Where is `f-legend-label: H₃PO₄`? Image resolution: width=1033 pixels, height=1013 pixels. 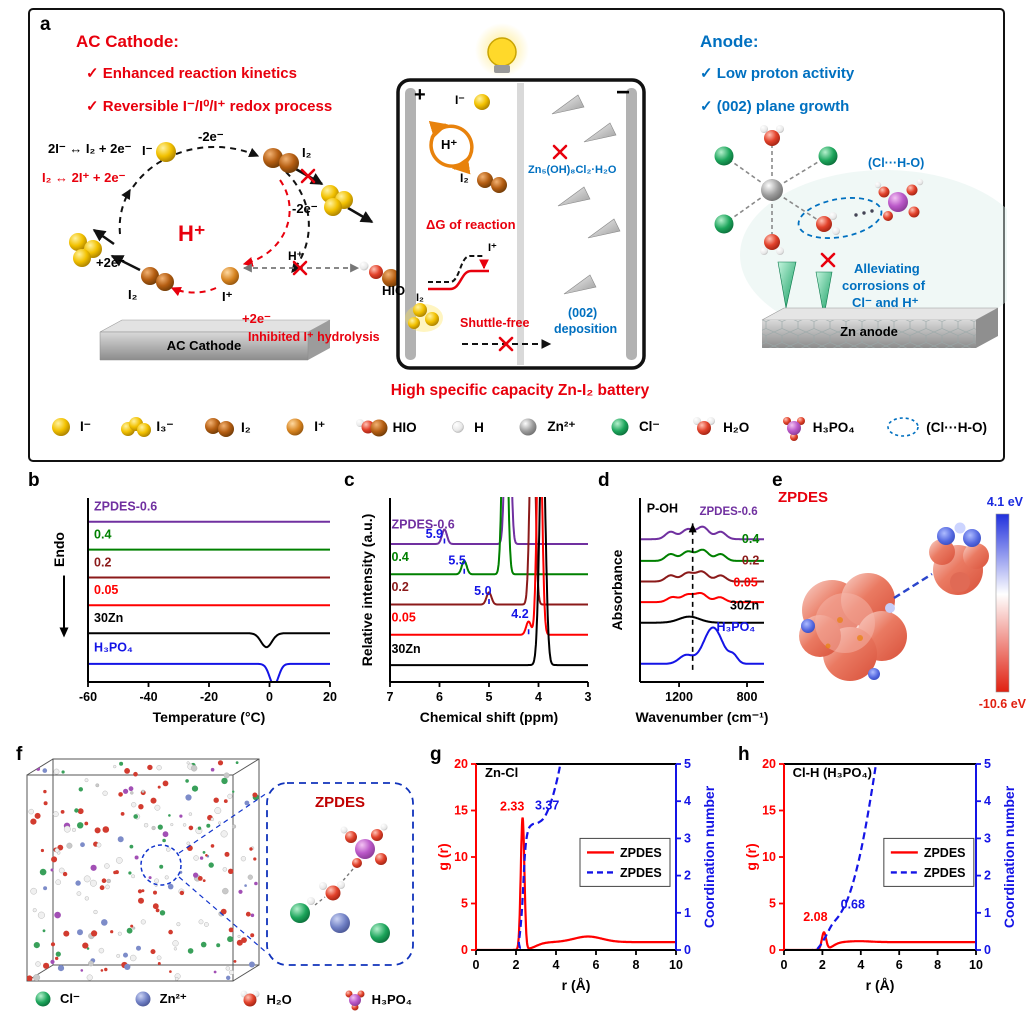
f-legend-label: H₃PO₄ is located at coordinates (391, 999).